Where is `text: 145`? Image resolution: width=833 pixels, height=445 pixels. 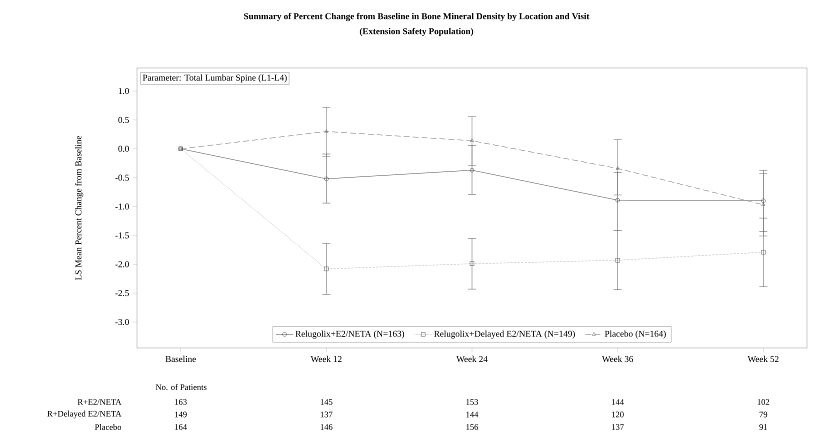 text: 145 is located at coordinates (326, 402).